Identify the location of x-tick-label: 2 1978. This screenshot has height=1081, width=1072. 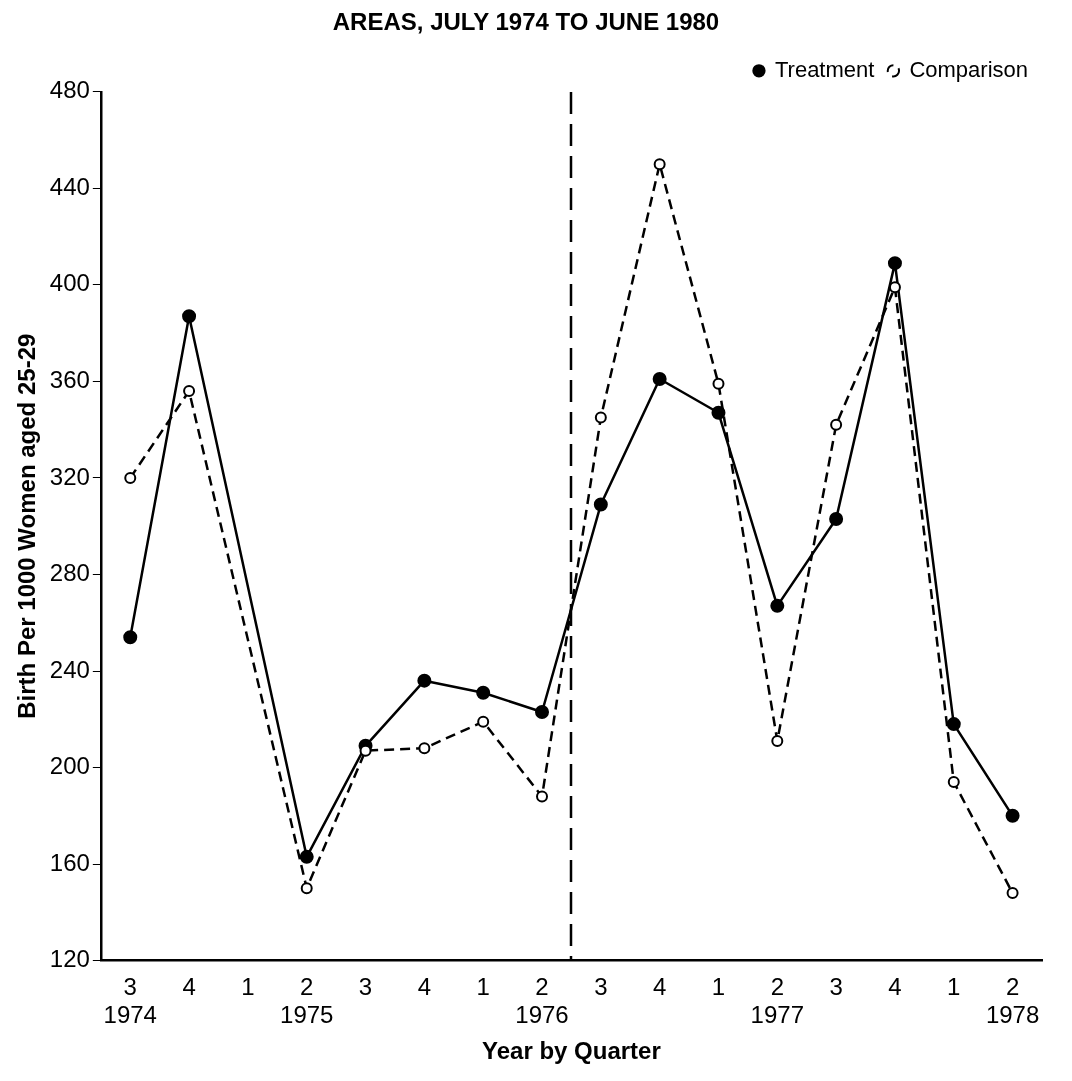
(1012, 1000).